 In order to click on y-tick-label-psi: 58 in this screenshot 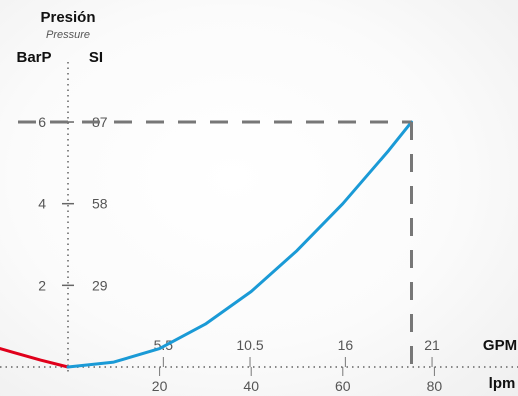, I will do `click(100, 204)`.